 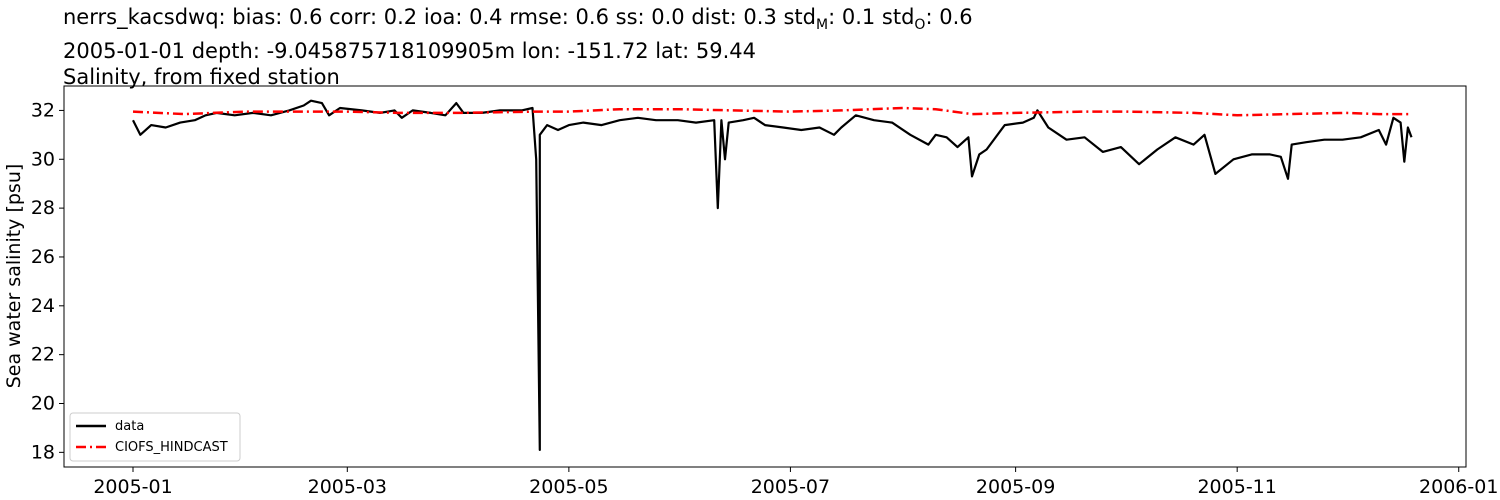 What do you see at coordinates (43, 306) in the screenshot?
I see `y-tick-label-24: 24` at bounding box center [43, 306].